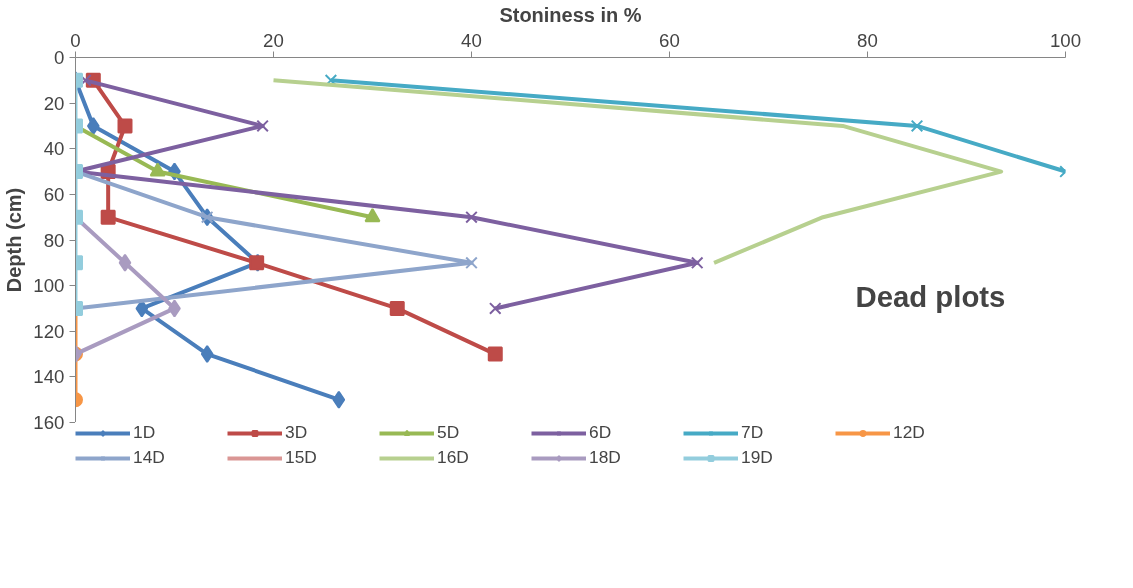 The width and height of the screenshot is (1133, 588). Describe the element at coordinates (75, 40) in the screenshot. I see `x-tick-label: 0` at that location.